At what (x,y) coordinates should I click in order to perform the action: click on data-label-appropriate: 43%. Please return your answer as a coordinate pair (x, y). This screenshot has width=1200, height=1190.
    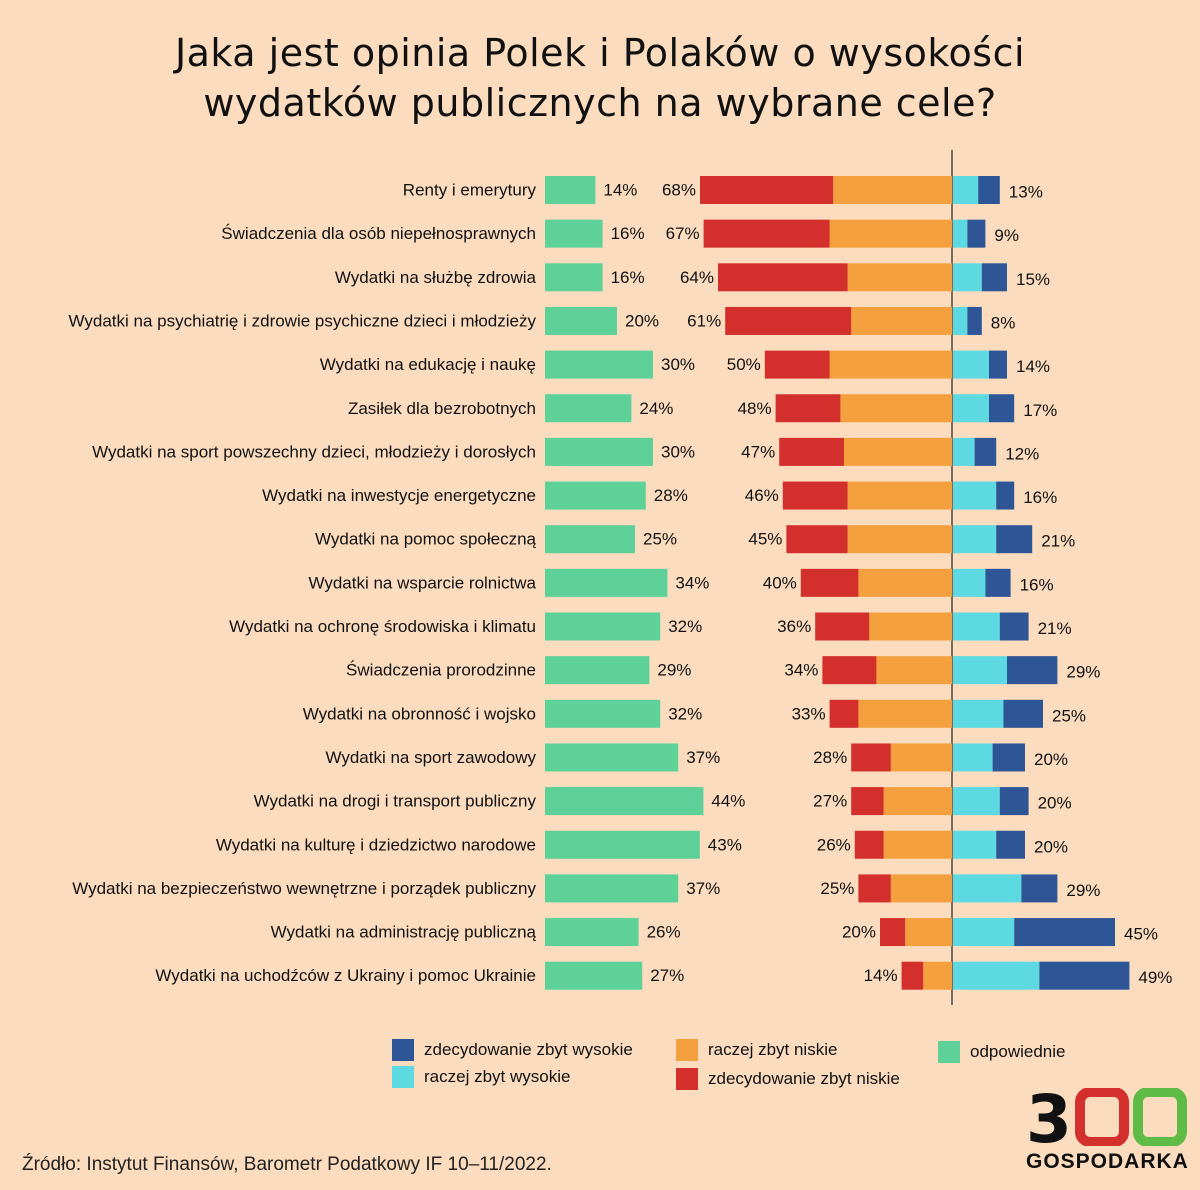
    Looking at the image, I should click on (725, 844).